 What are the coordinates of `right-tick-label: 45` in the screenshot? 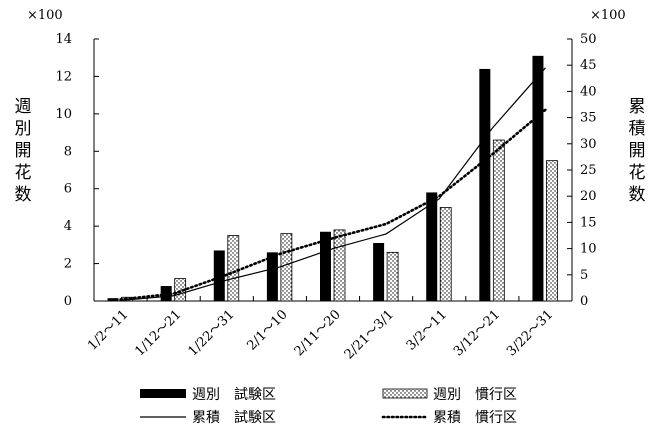 It's located at (588, 65).